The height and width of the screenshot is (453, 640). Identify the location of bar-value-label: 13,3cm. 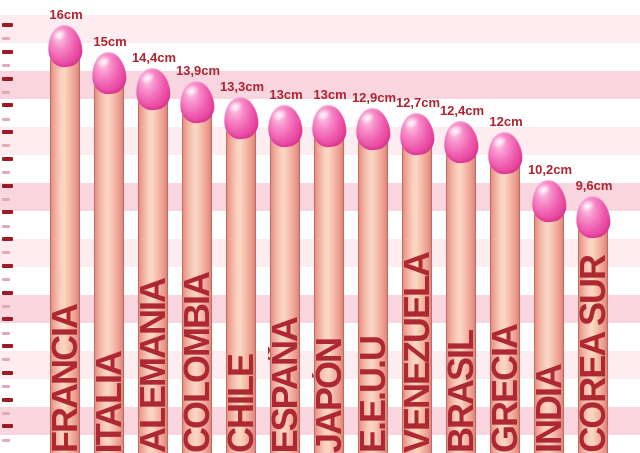
(242, 86).